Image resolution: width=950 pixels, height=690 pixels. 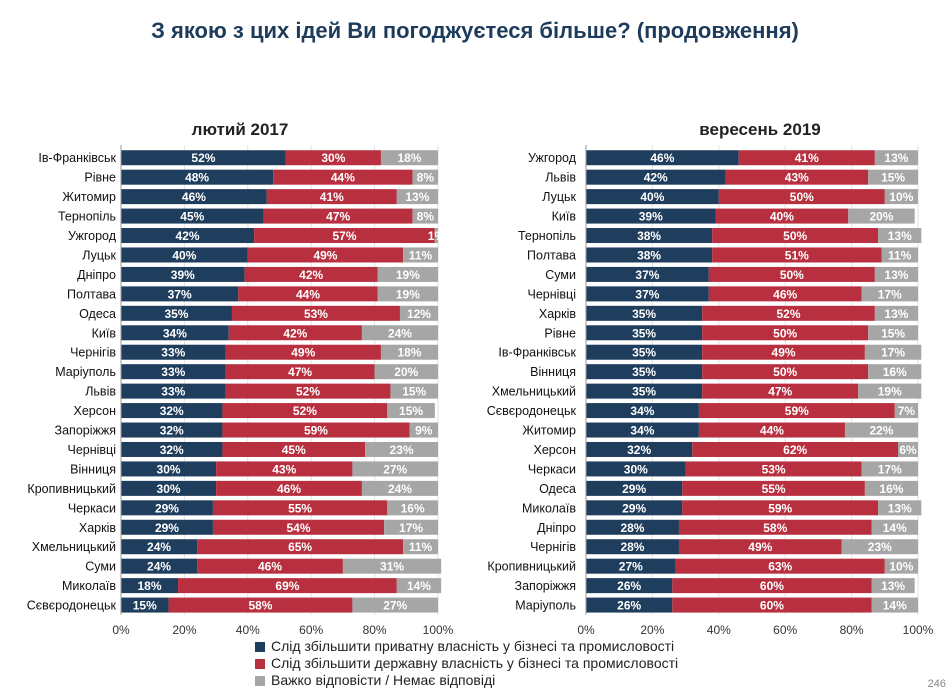 I want to click on data-label: 12%, so click(x=419, y=314).